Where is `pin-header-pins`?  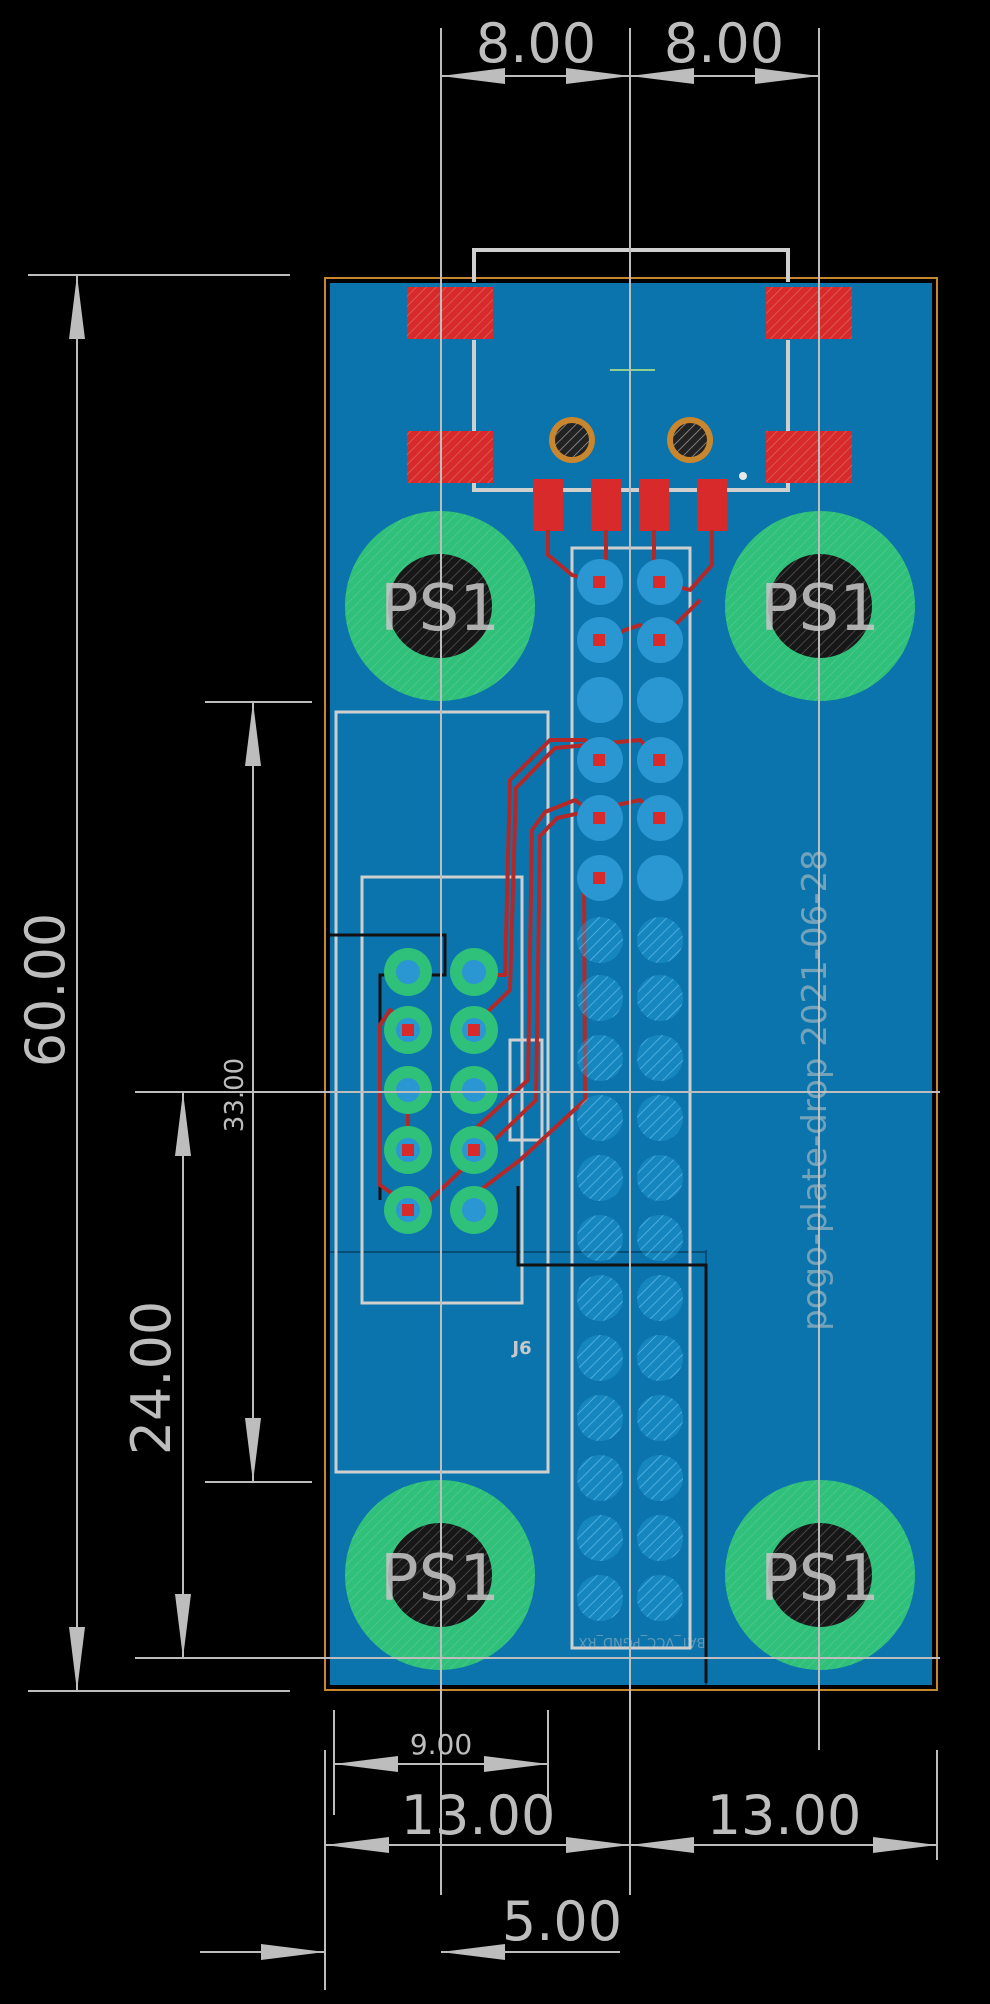
pin-header-pins is located at coordinates (630, 1090).